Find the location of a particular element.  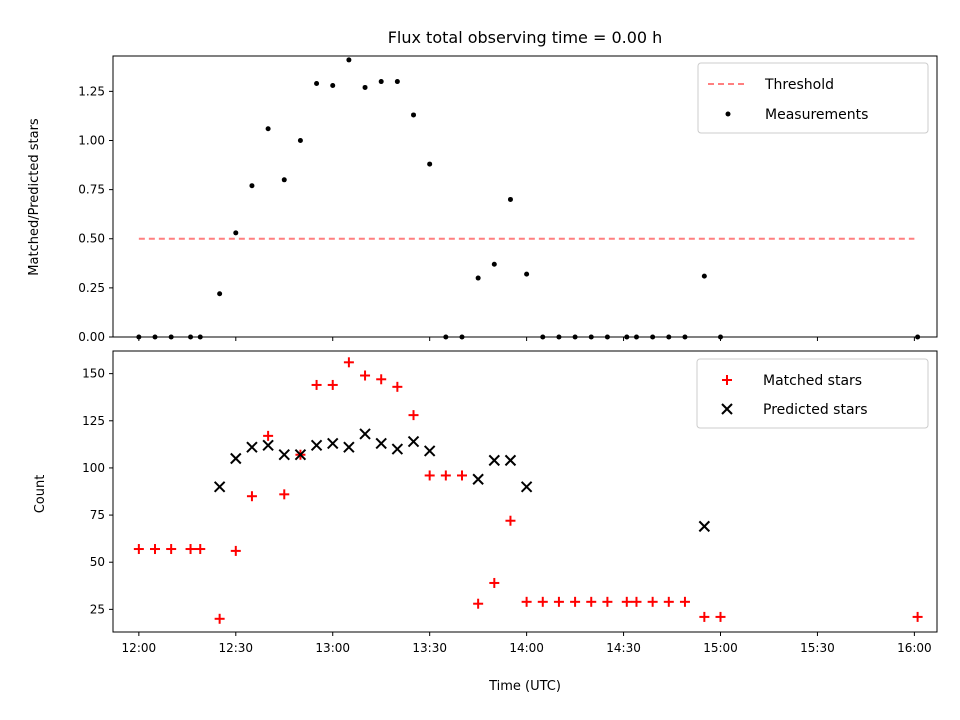

chart-title: Flux total observing time = 0.00 h is located at coordinates (525, 37).